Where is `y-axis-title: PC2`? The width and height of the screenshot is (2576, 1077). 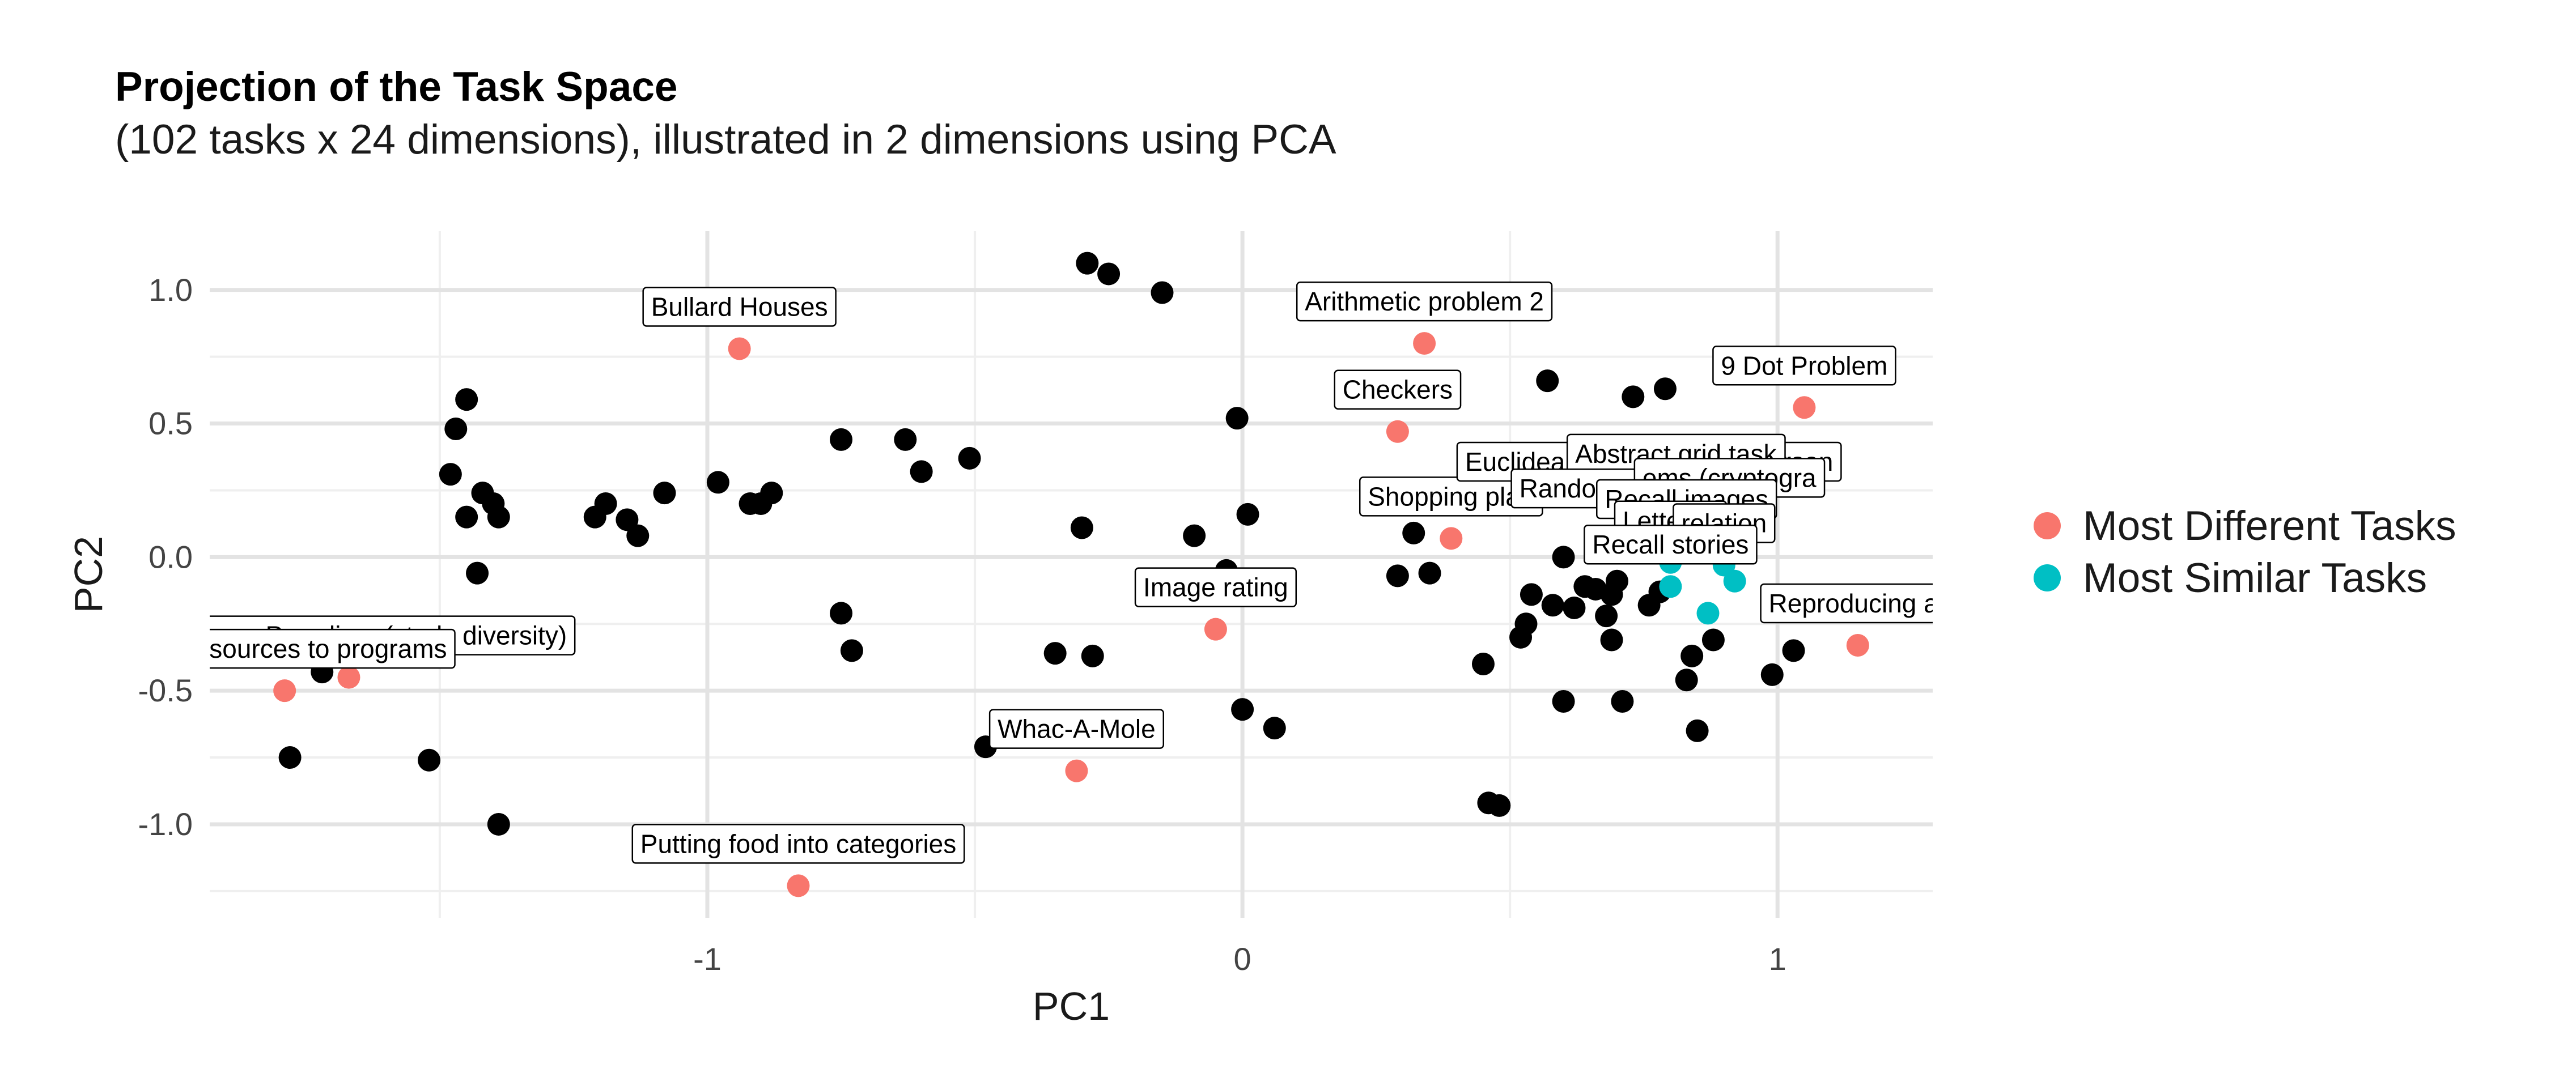 y-axis-title: PC2 is located at coordinates (88, 574).